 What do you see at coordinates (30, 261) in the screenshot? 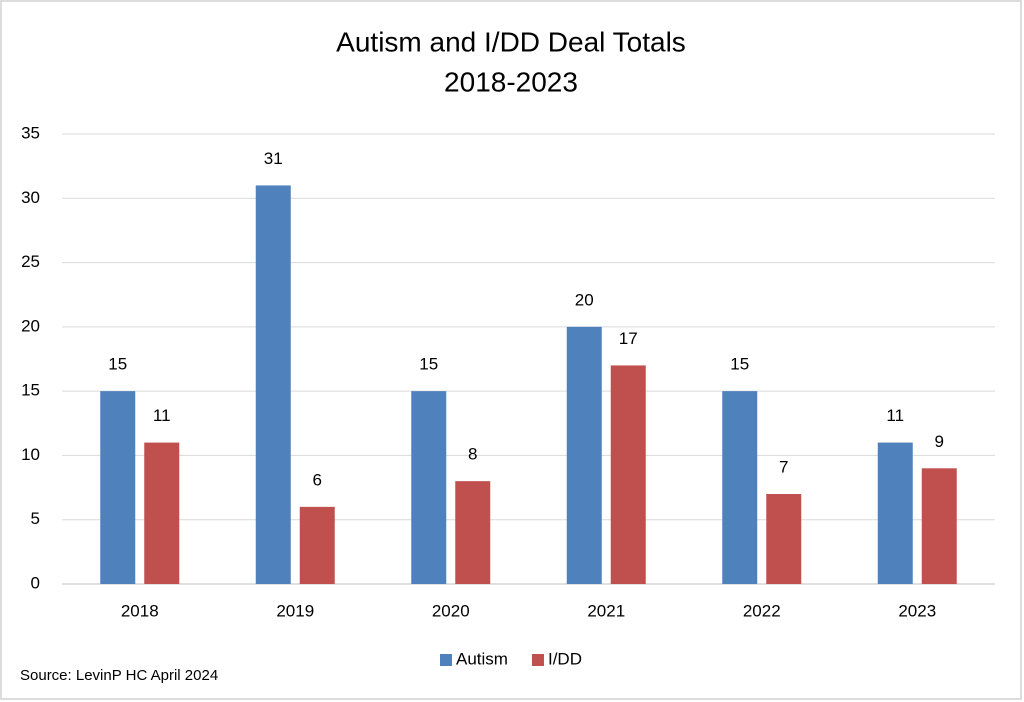
I see `y-tick-label: 25` at bounding box center [30, 261].